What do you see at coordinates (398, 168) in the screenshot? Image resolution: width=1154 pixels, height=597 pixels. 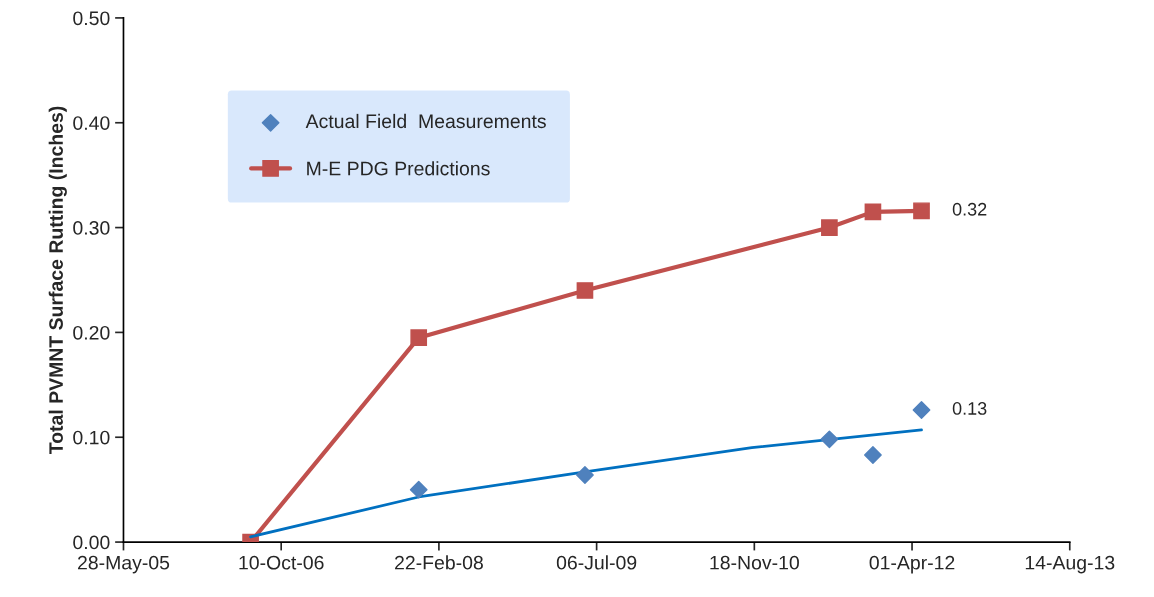 I see `legend-label: M-E PDG Predictions` at bounding box center [398, 168].